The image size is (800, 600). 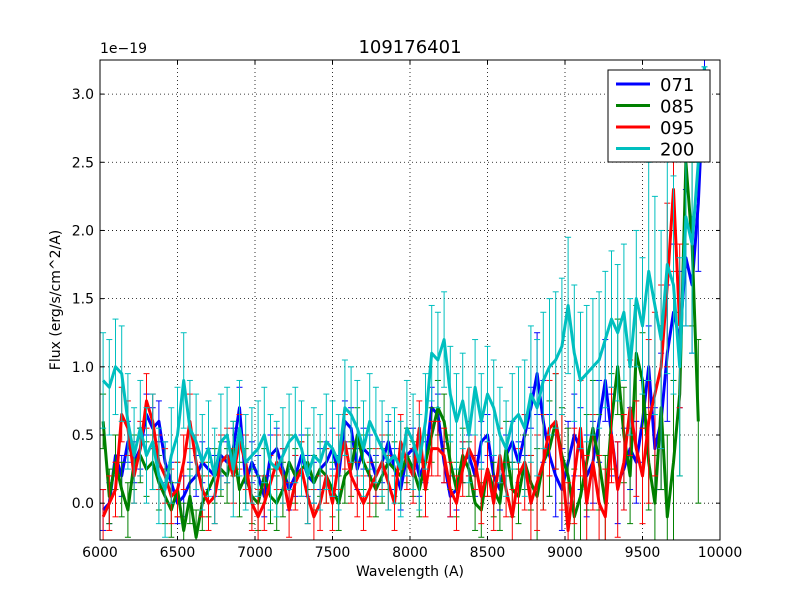 I want to click on x-tick-label: 10000, so click(x=720, y=553).